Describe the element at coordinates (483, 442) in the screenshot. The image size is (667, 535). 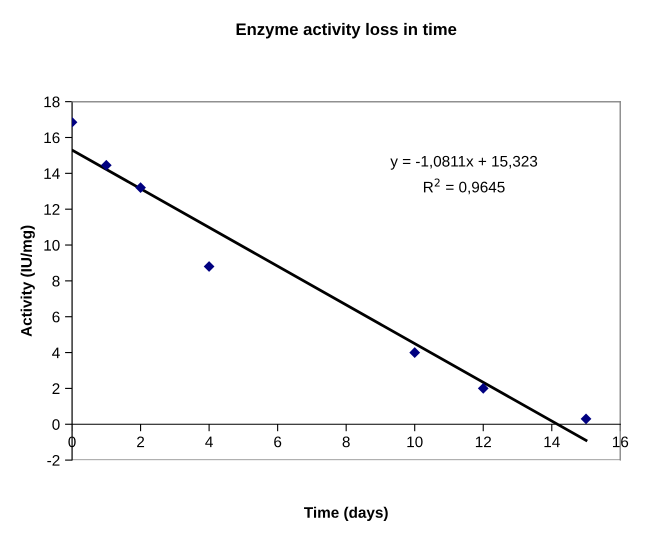
I see `x-tick-label: 12` at that location.